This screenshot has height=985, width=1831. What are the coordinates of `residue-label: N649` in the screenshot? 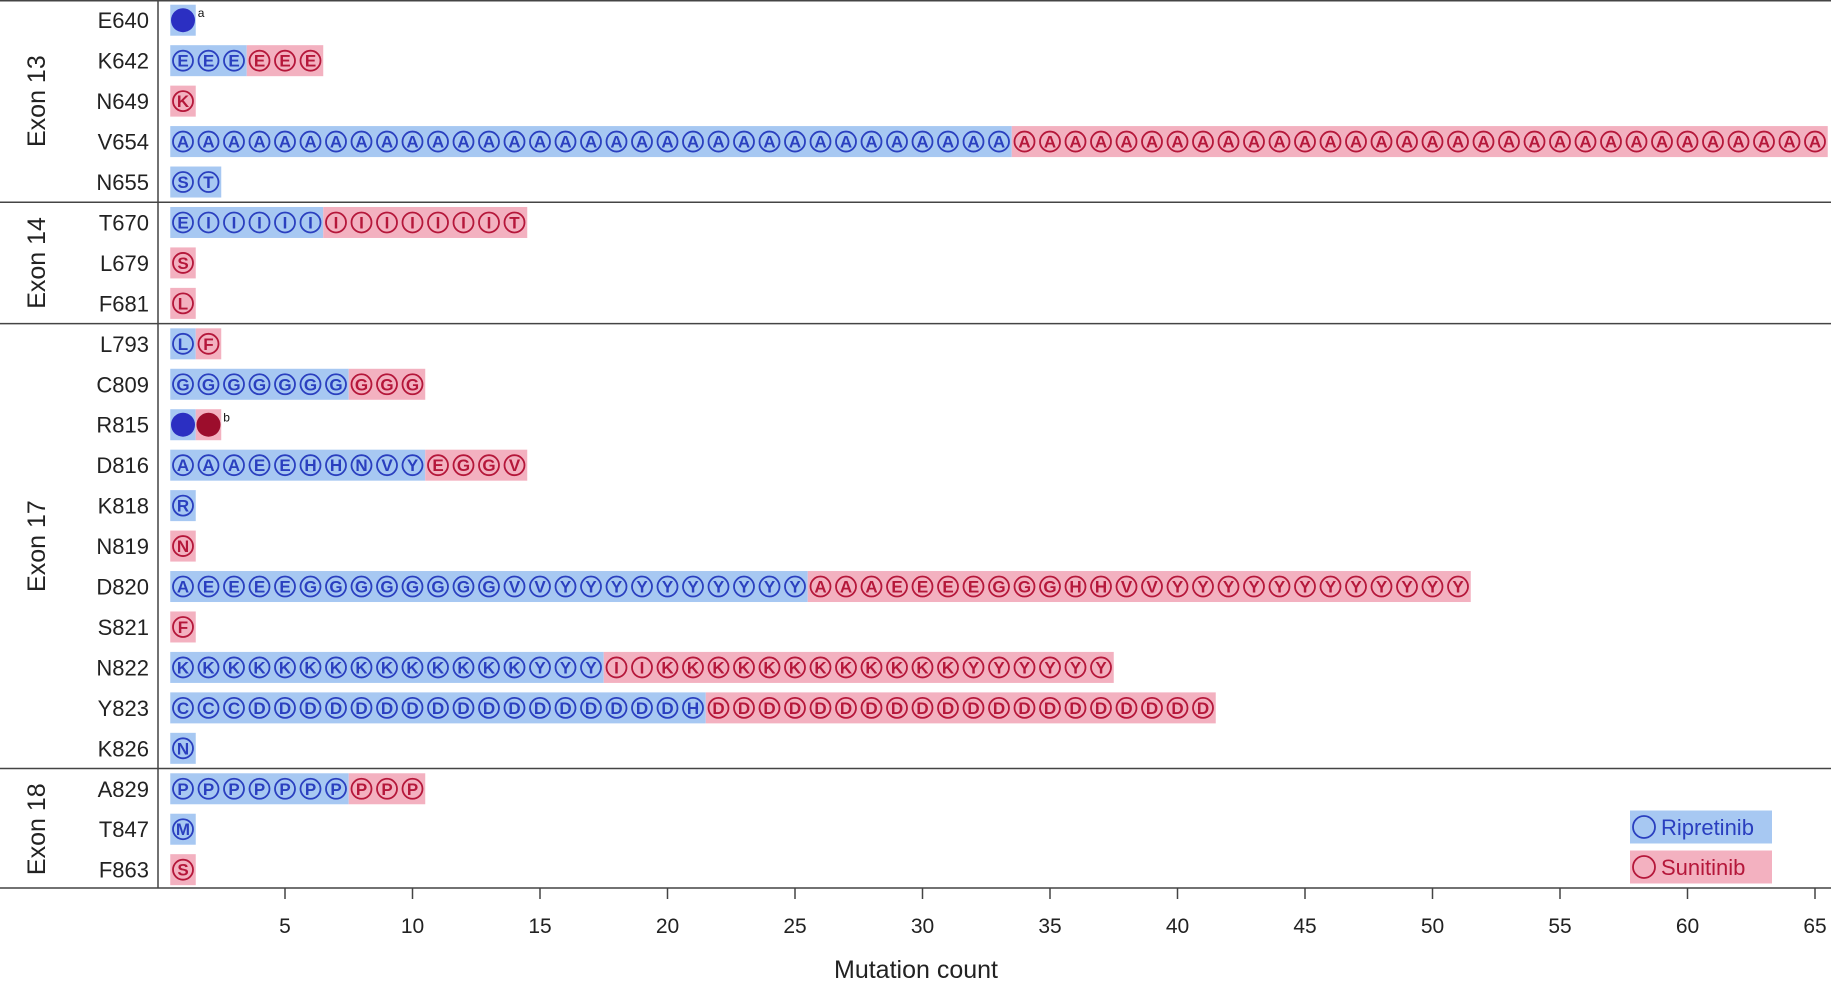 It's located at (122, 101).